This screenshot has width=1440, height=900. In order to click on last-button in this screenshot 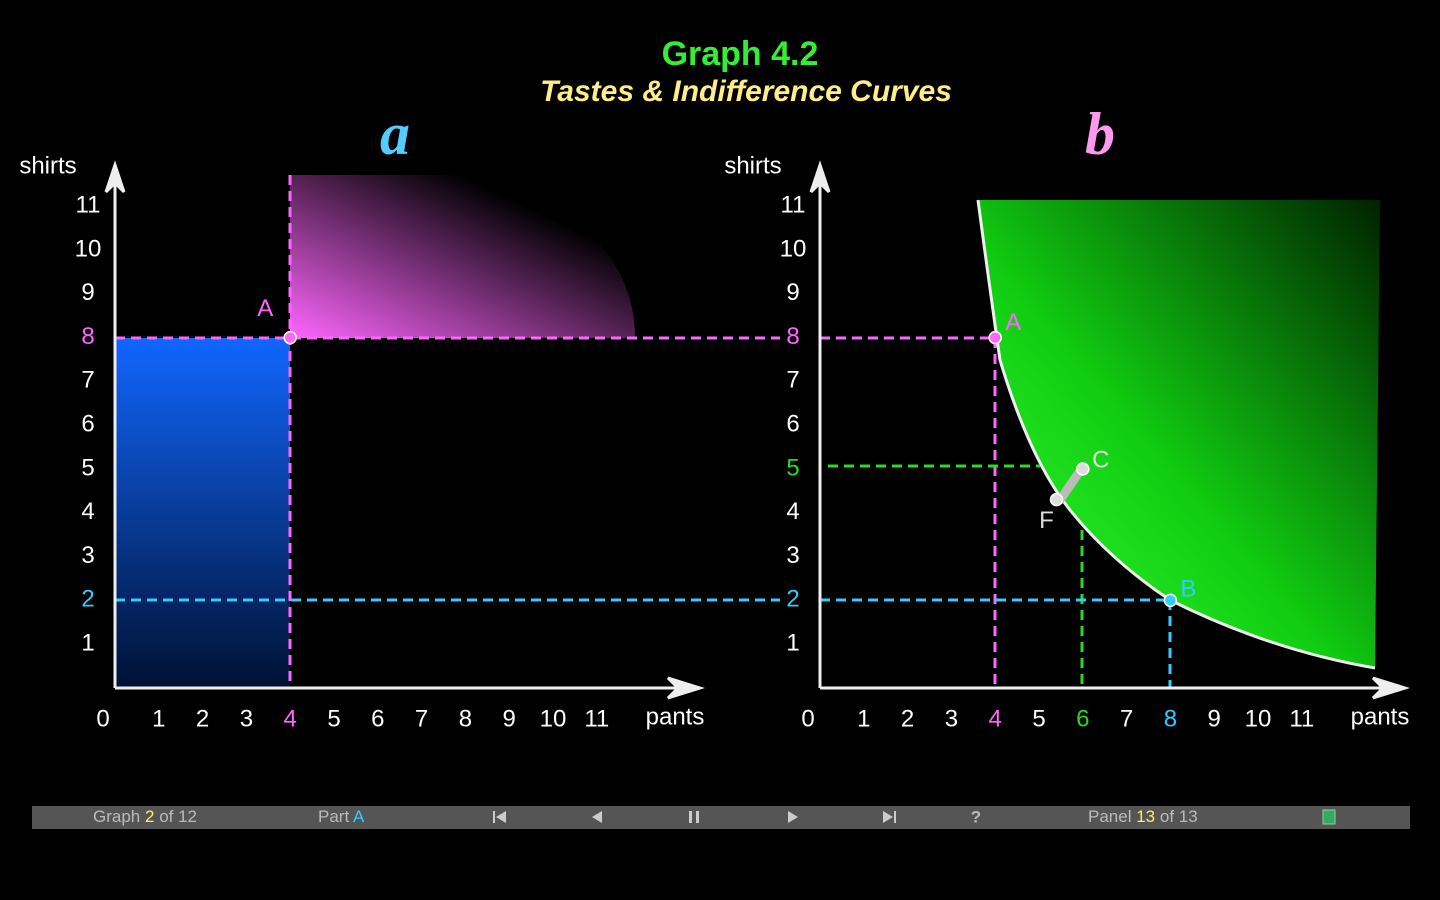, I will do `click(889, 817)`.